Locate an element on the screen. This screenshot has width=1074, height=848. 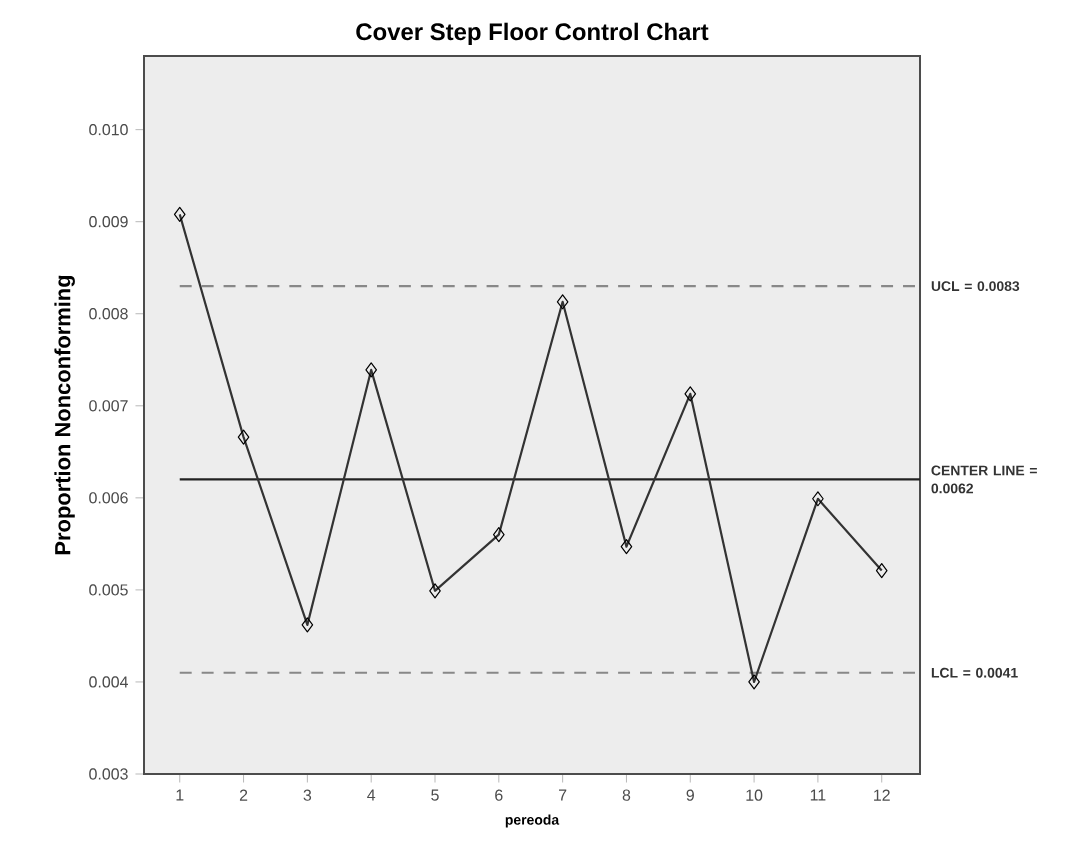
y-axis-title: Proportion Nonconforming is located at coordinates (64, 415).